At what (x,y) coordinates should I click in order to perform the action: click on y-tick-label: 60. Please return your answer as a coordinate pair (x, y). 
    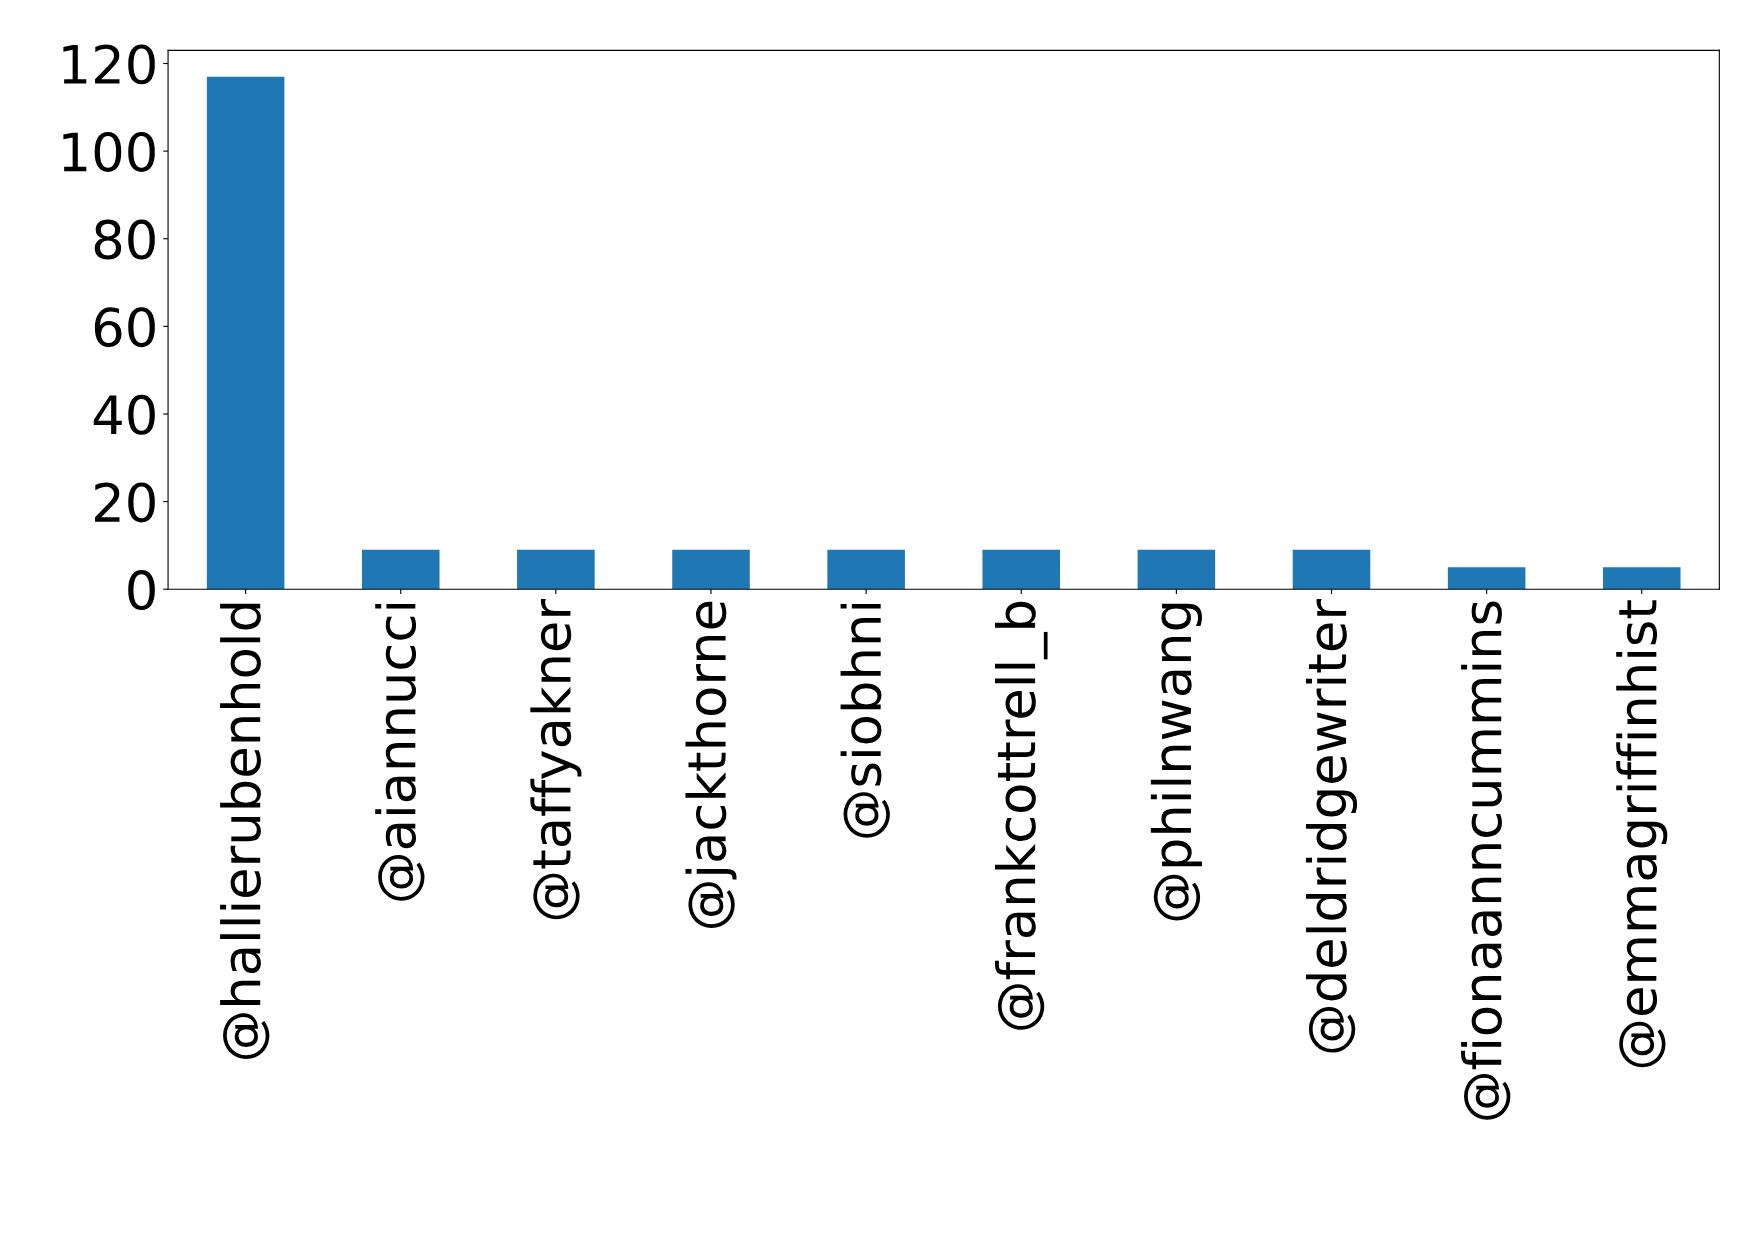
    Looking at the image, I should click on (124, 327).